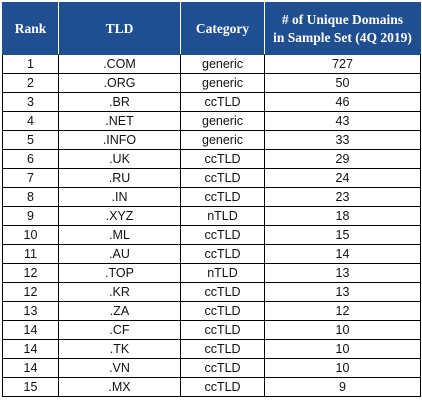 The image size is (422, 418). Describe the element at coordinates (342, 64) in the screenshot. I see `cell-domain-count: 727` at that location.